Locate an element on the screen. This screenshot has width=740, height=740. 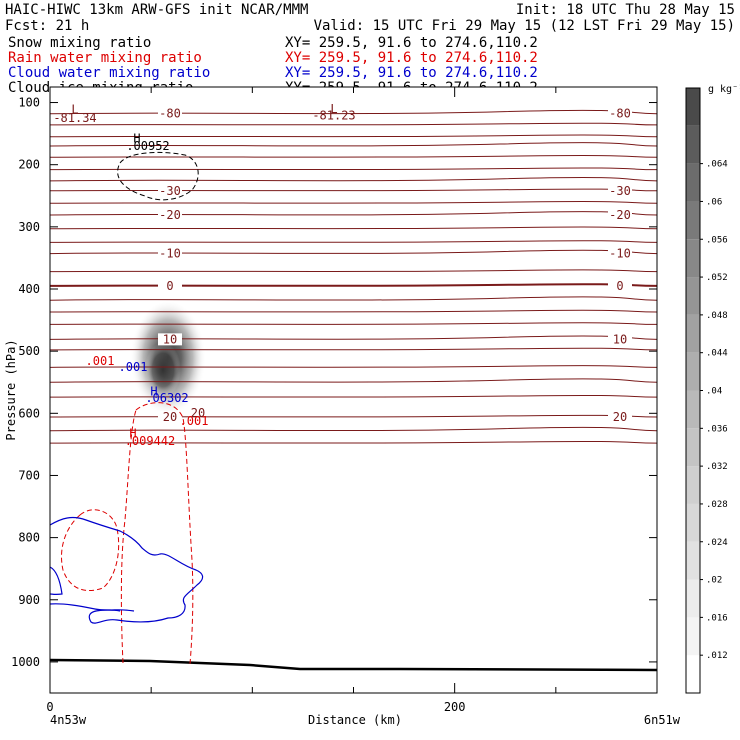
field-rain-xy: XY= 259.5, 91.6 to 274.6,110.2 is located at coordinates (411, 58).